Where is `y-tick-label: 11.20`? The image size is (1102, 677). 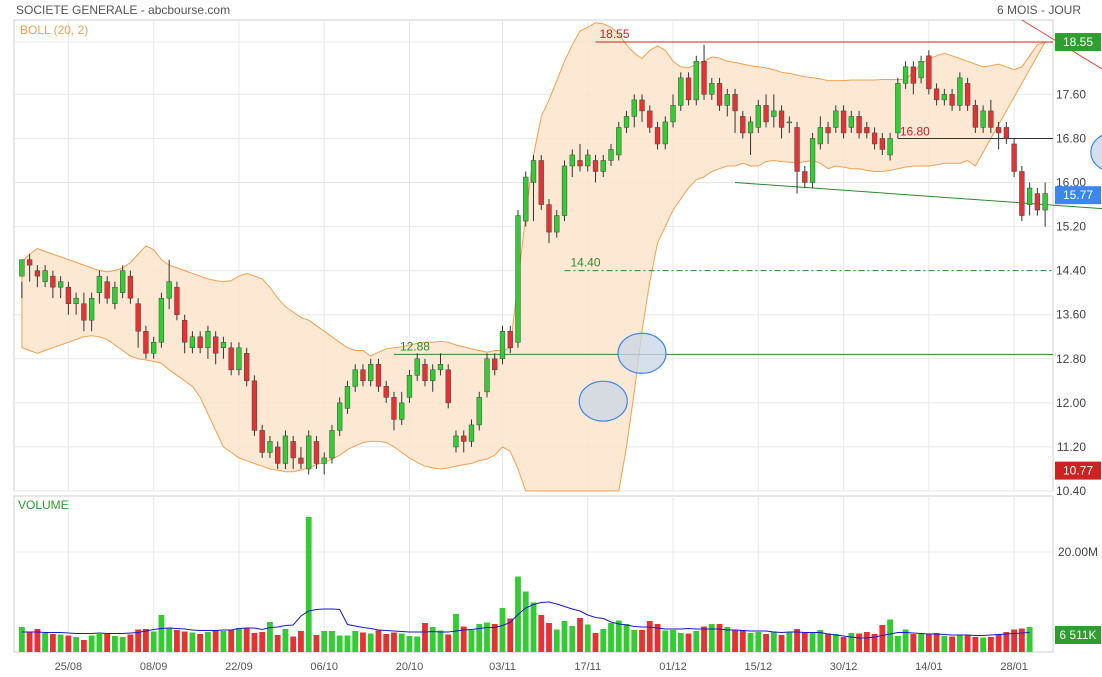 y-tick-label: 11.20 is located at coordinates (1071, 447).